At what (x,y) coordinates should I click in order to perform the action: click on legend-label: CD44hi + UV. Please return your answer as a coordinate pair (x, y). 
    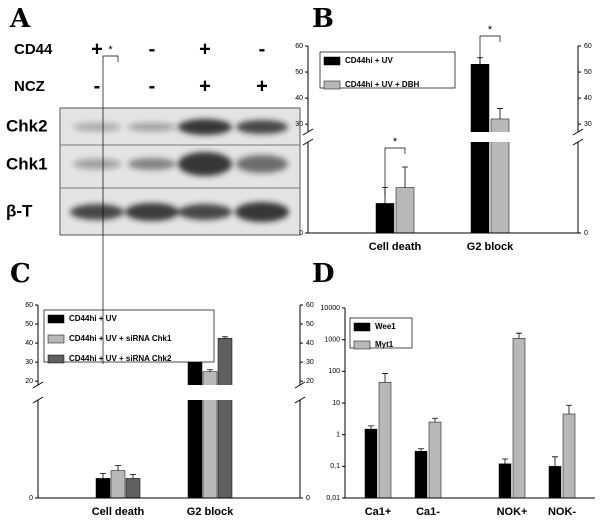
    Looking at the image, I should click on (93, 318).